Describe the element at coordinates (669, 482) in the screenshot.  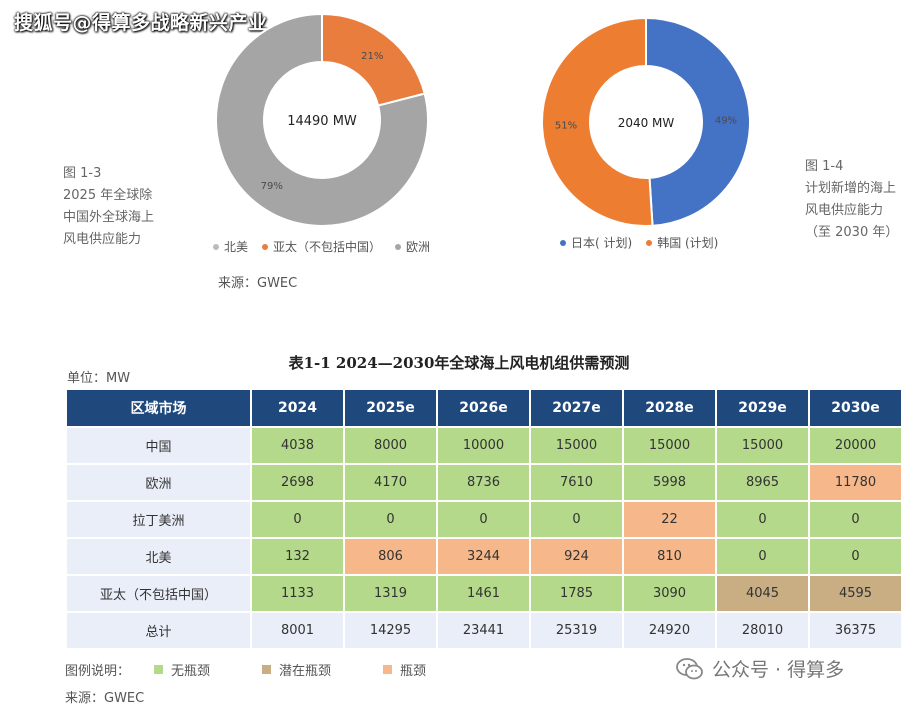
I see `value-cell: 5998` at that location.